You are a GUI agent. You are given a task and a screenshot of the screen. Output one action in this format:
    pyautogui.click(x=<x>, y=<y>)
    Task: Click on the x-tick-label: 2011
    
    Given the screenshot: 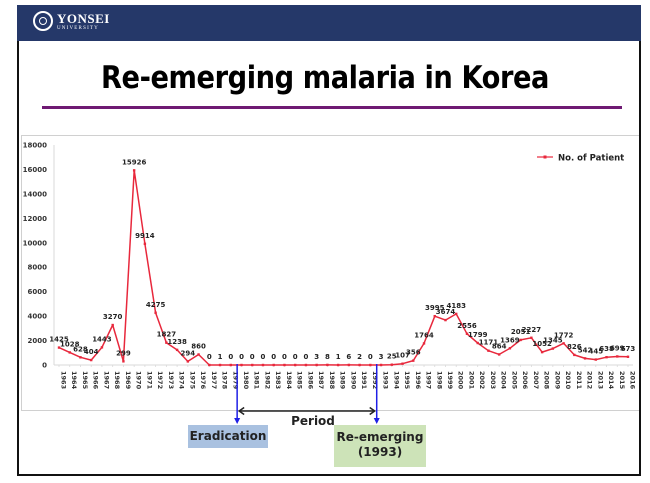 What is the action you would take?
    pyautogui.click(x=579, y=380)
    